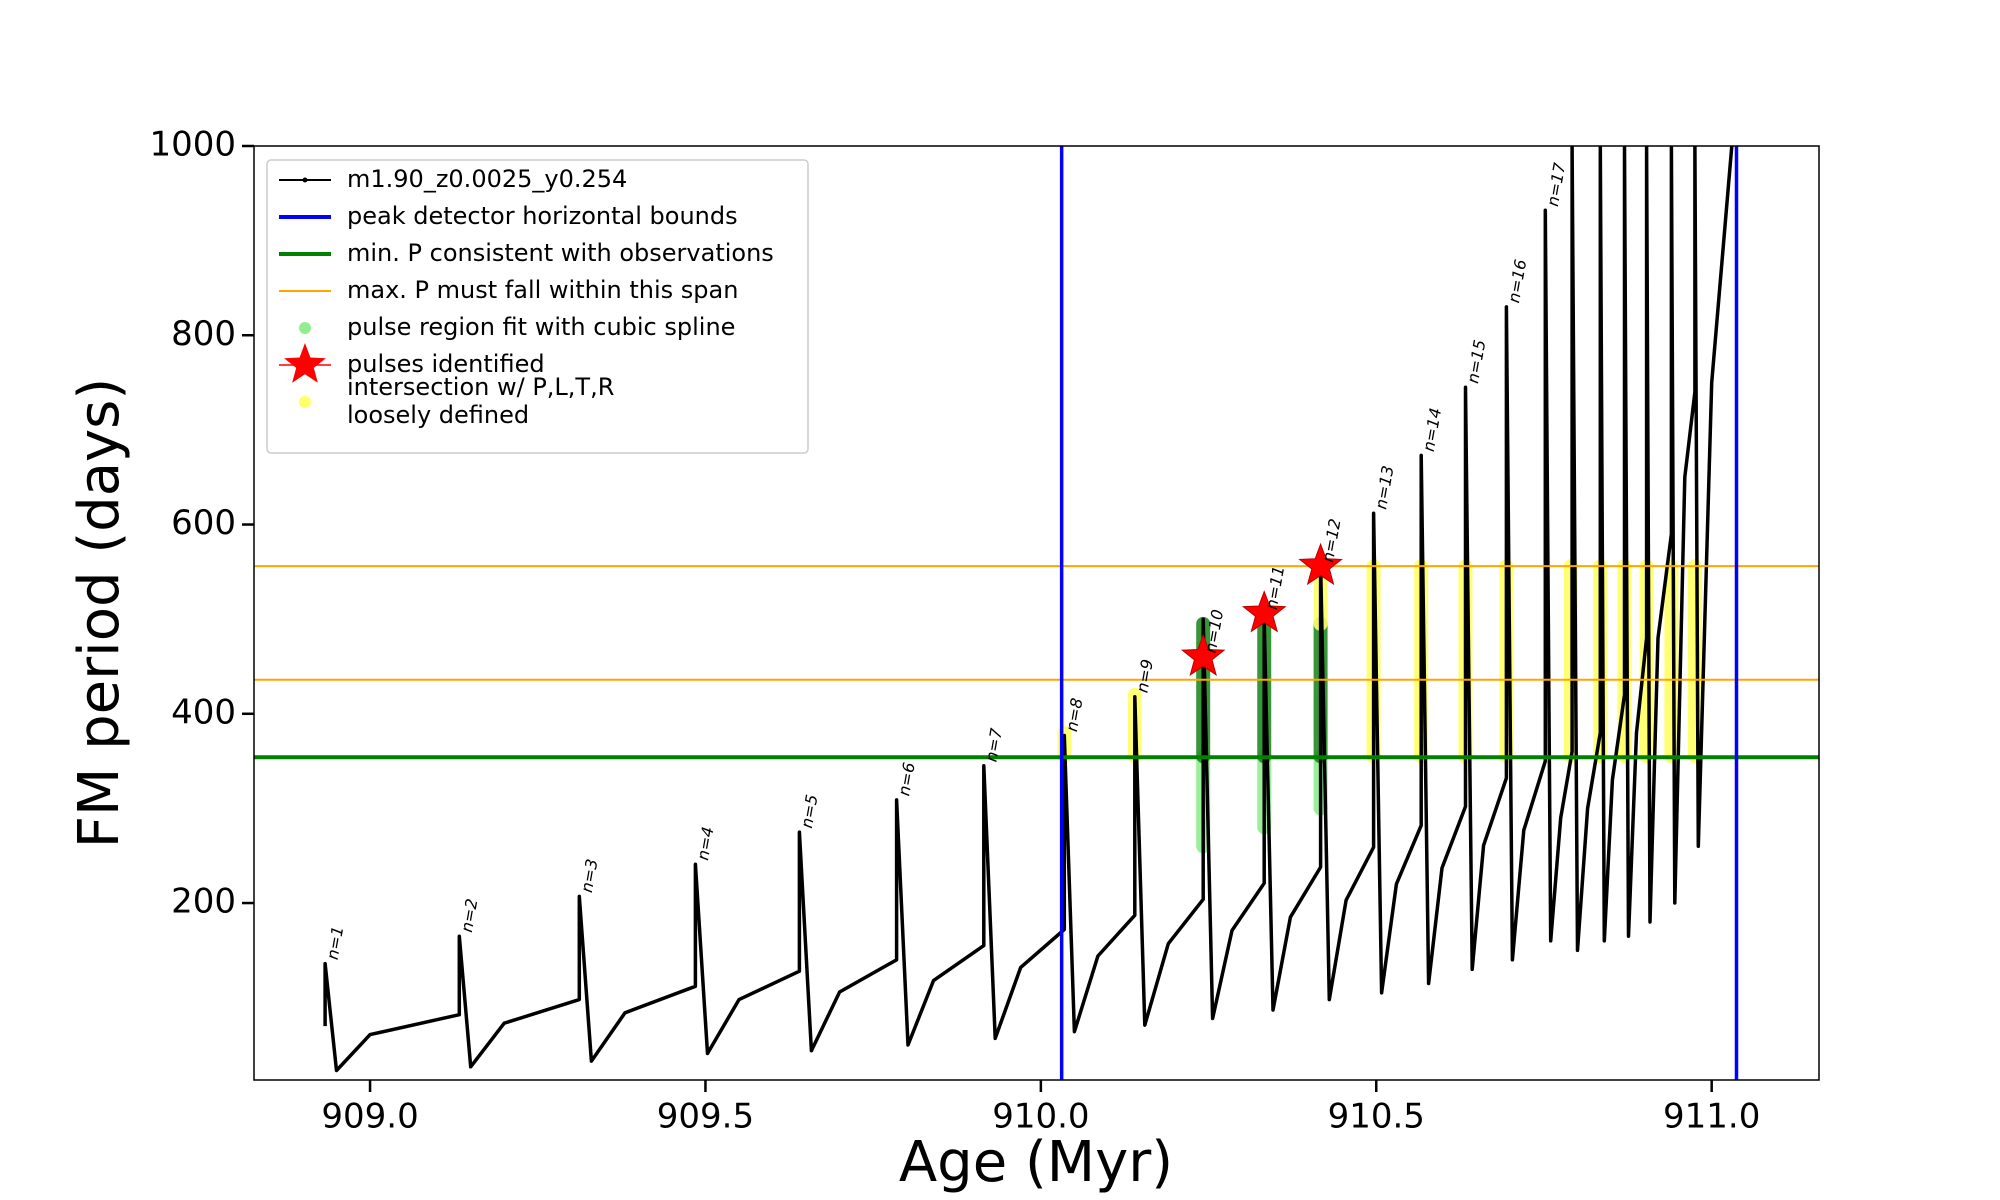 This screenshot has height=1200, width=2000. Describe the element at coordinates (99, 613) in the screenshot. I see `y-axis-label: FM period (days)` at that location.